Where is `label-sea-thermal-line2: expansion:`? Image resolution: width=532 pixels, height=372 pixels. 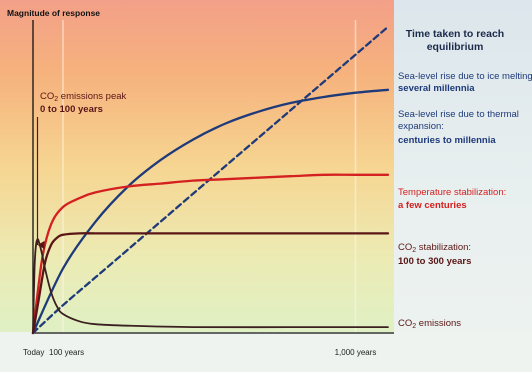 label-sea-thermal-line2: expansion: is located at coordinates (421, 126).